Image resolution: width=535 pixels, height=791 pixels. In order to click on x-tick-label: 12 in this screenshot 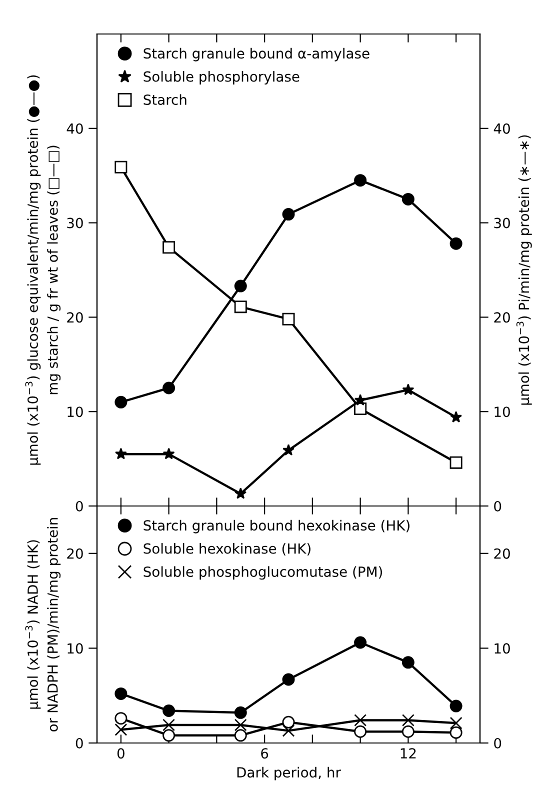, I will do `click(408, 753)`.